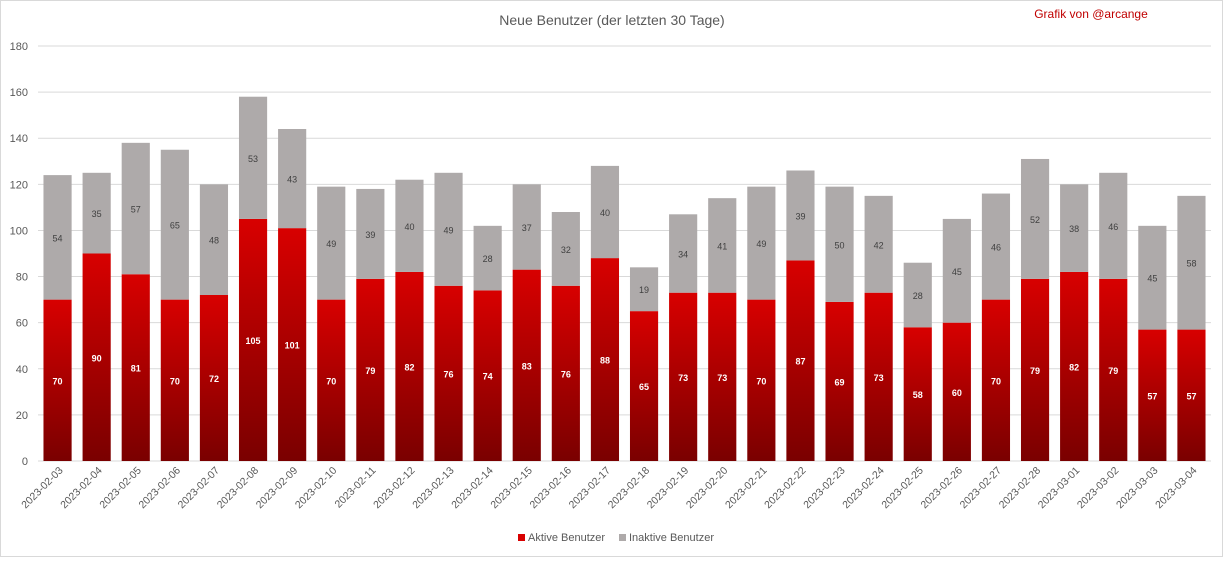  What do you see at coordinates (1176, 488) in the screenshot?
I see `x-tick-label: 2023-03-04` at bounding box center [1176, 488].